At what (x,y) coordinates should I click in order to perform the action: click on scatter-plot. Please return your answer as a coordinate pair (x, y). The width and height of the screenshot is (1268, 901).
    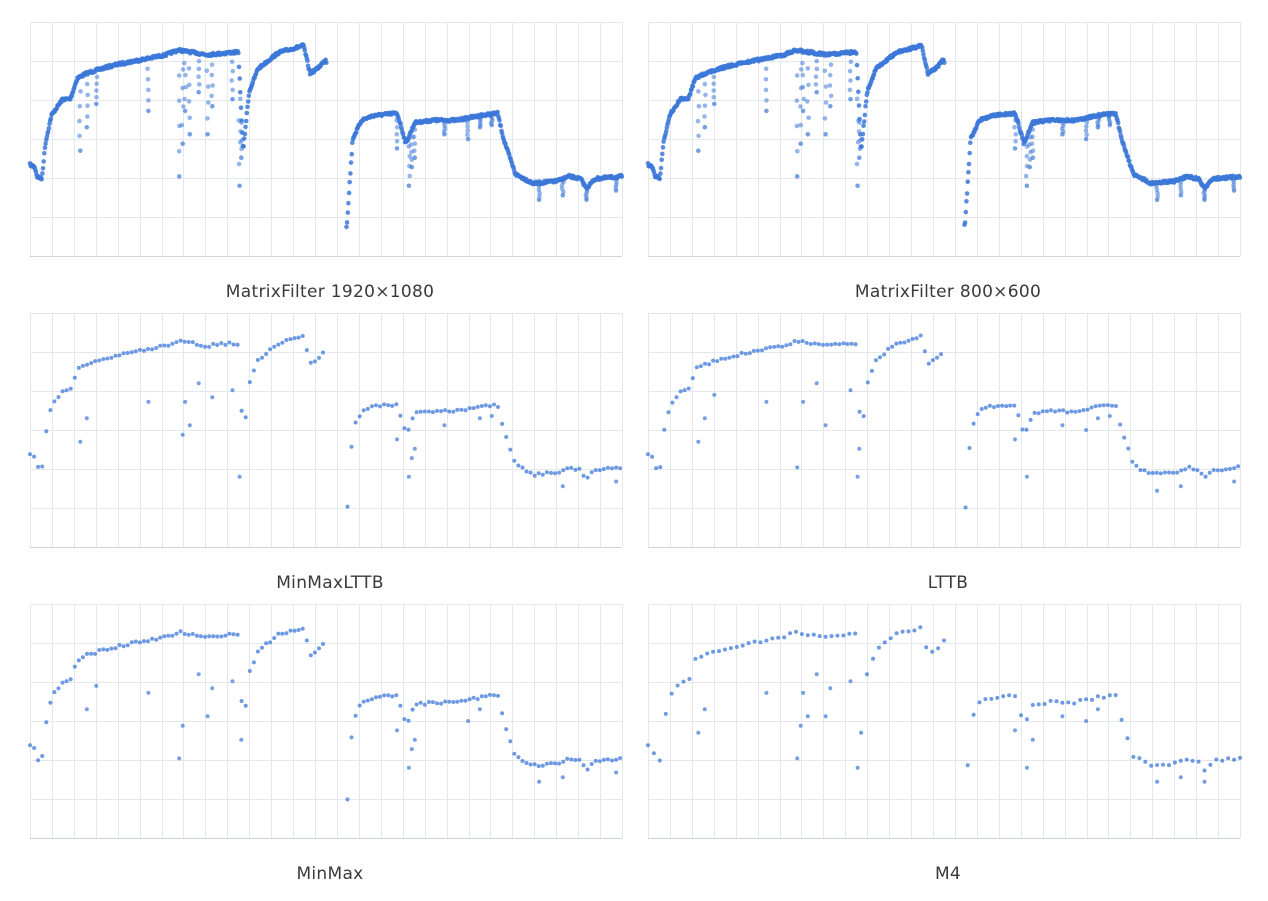
    Looking at the image, I should click on (943, 430).